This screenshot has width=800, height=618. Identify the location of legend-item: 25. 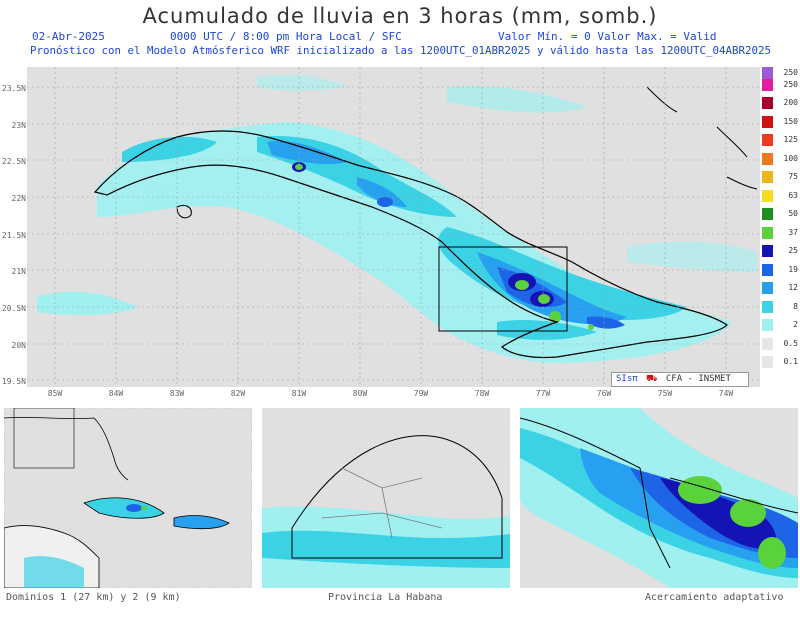
(780, 251).